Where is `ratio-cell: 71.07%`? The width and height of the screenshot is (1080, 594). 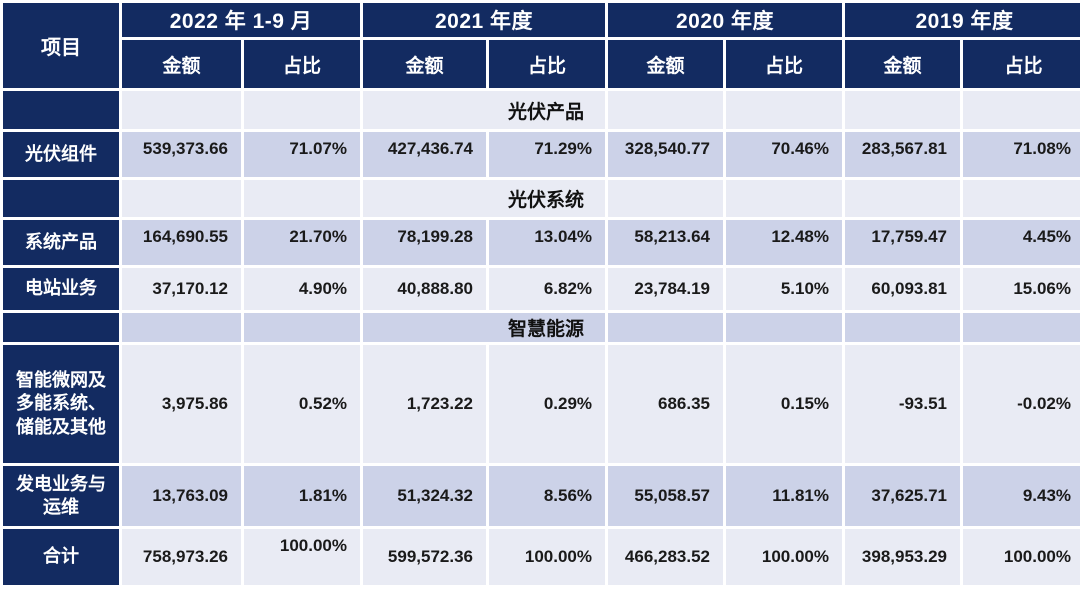 ratio-cell: 71.07% is located at coordinates (302, 154).